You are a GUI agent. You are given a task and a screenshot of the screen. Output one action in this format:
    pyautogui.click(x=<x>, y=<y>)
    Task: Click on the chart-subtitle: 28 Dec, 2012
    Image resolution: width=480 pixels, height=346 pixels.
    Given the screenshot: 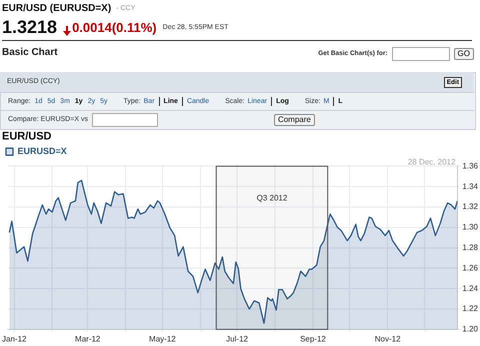 What is the action you would take?
    pyautogui.click(x=432, y=161)
    